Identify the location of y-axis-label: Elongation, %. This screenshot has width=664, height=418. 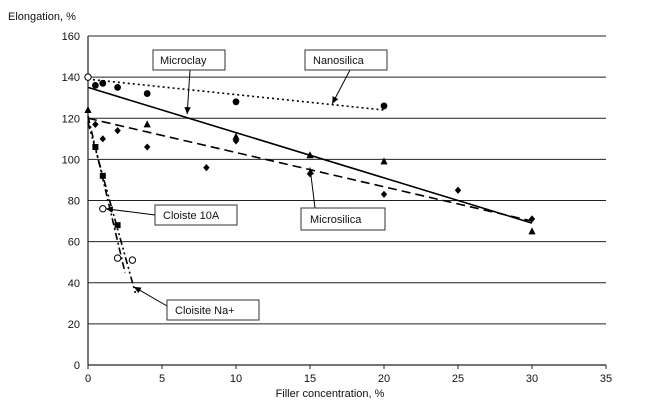
(42, 17).